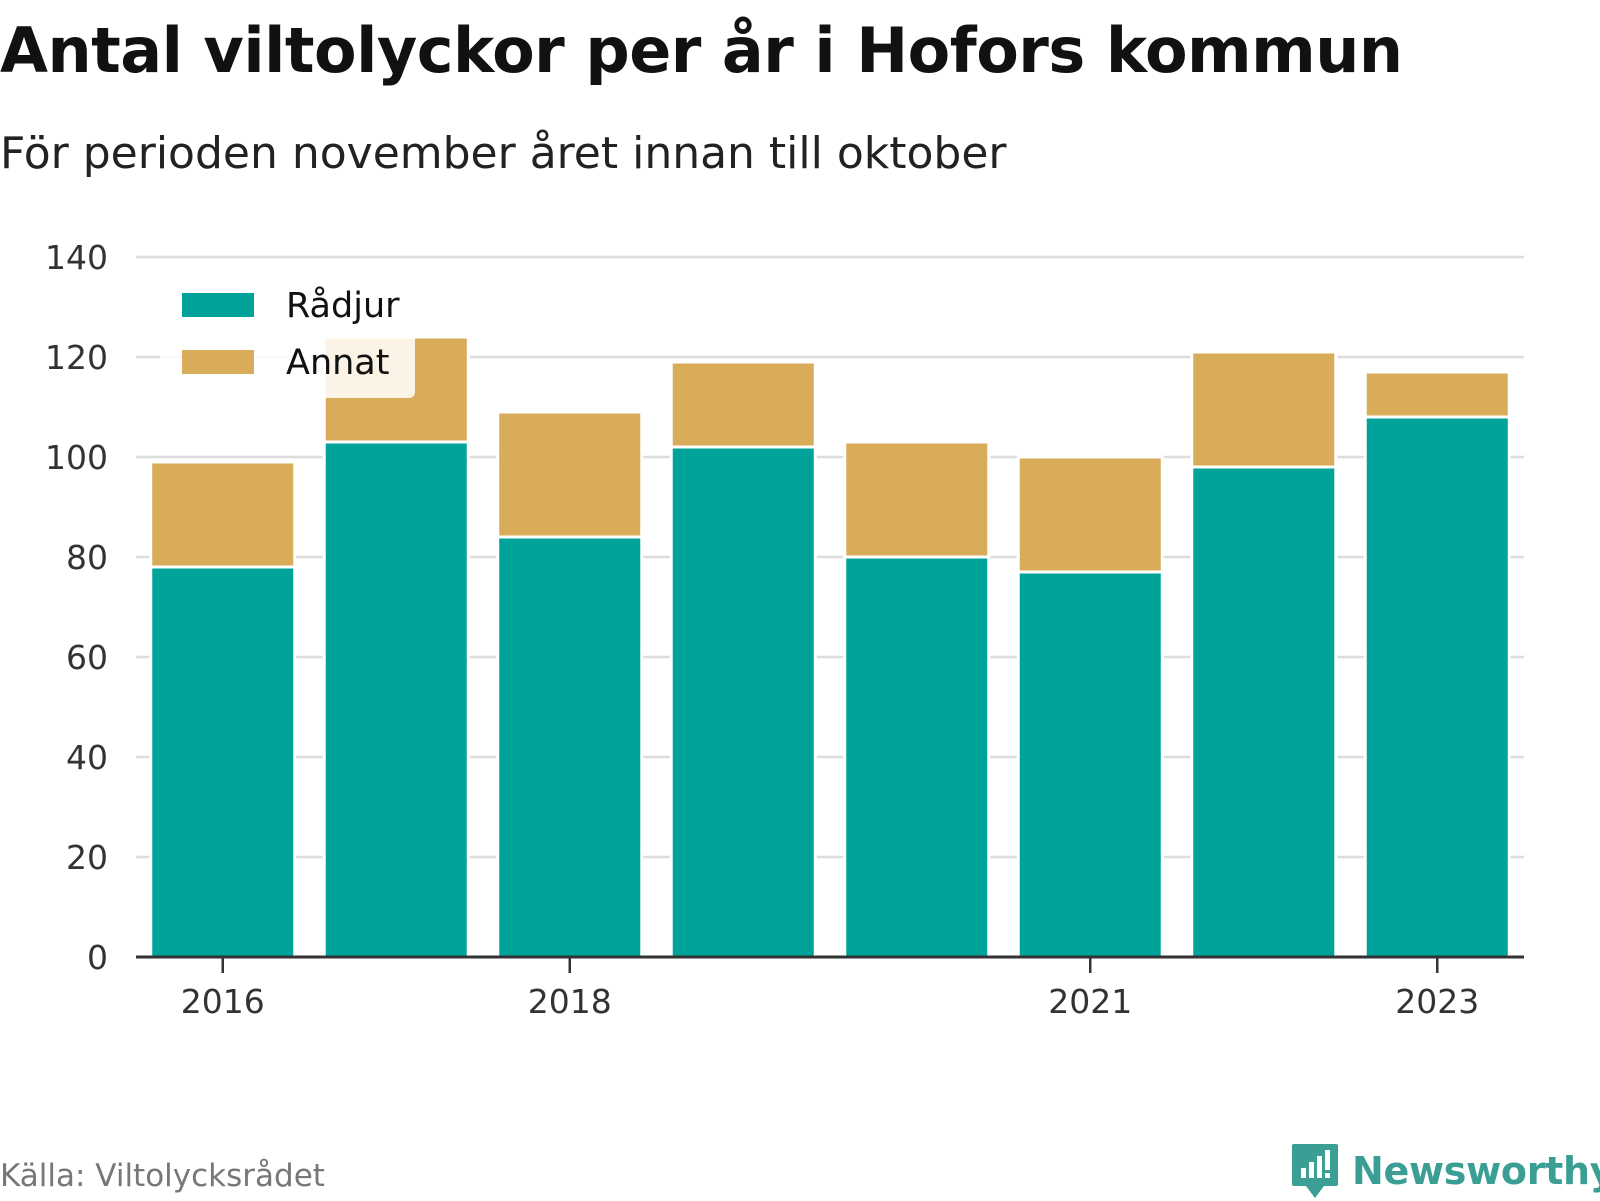 The height and width of the screenshot is (1201, 1600). I want to click on y-axis-ticks: 0 20 40 60 80 100 120 140, so click(76, 607).